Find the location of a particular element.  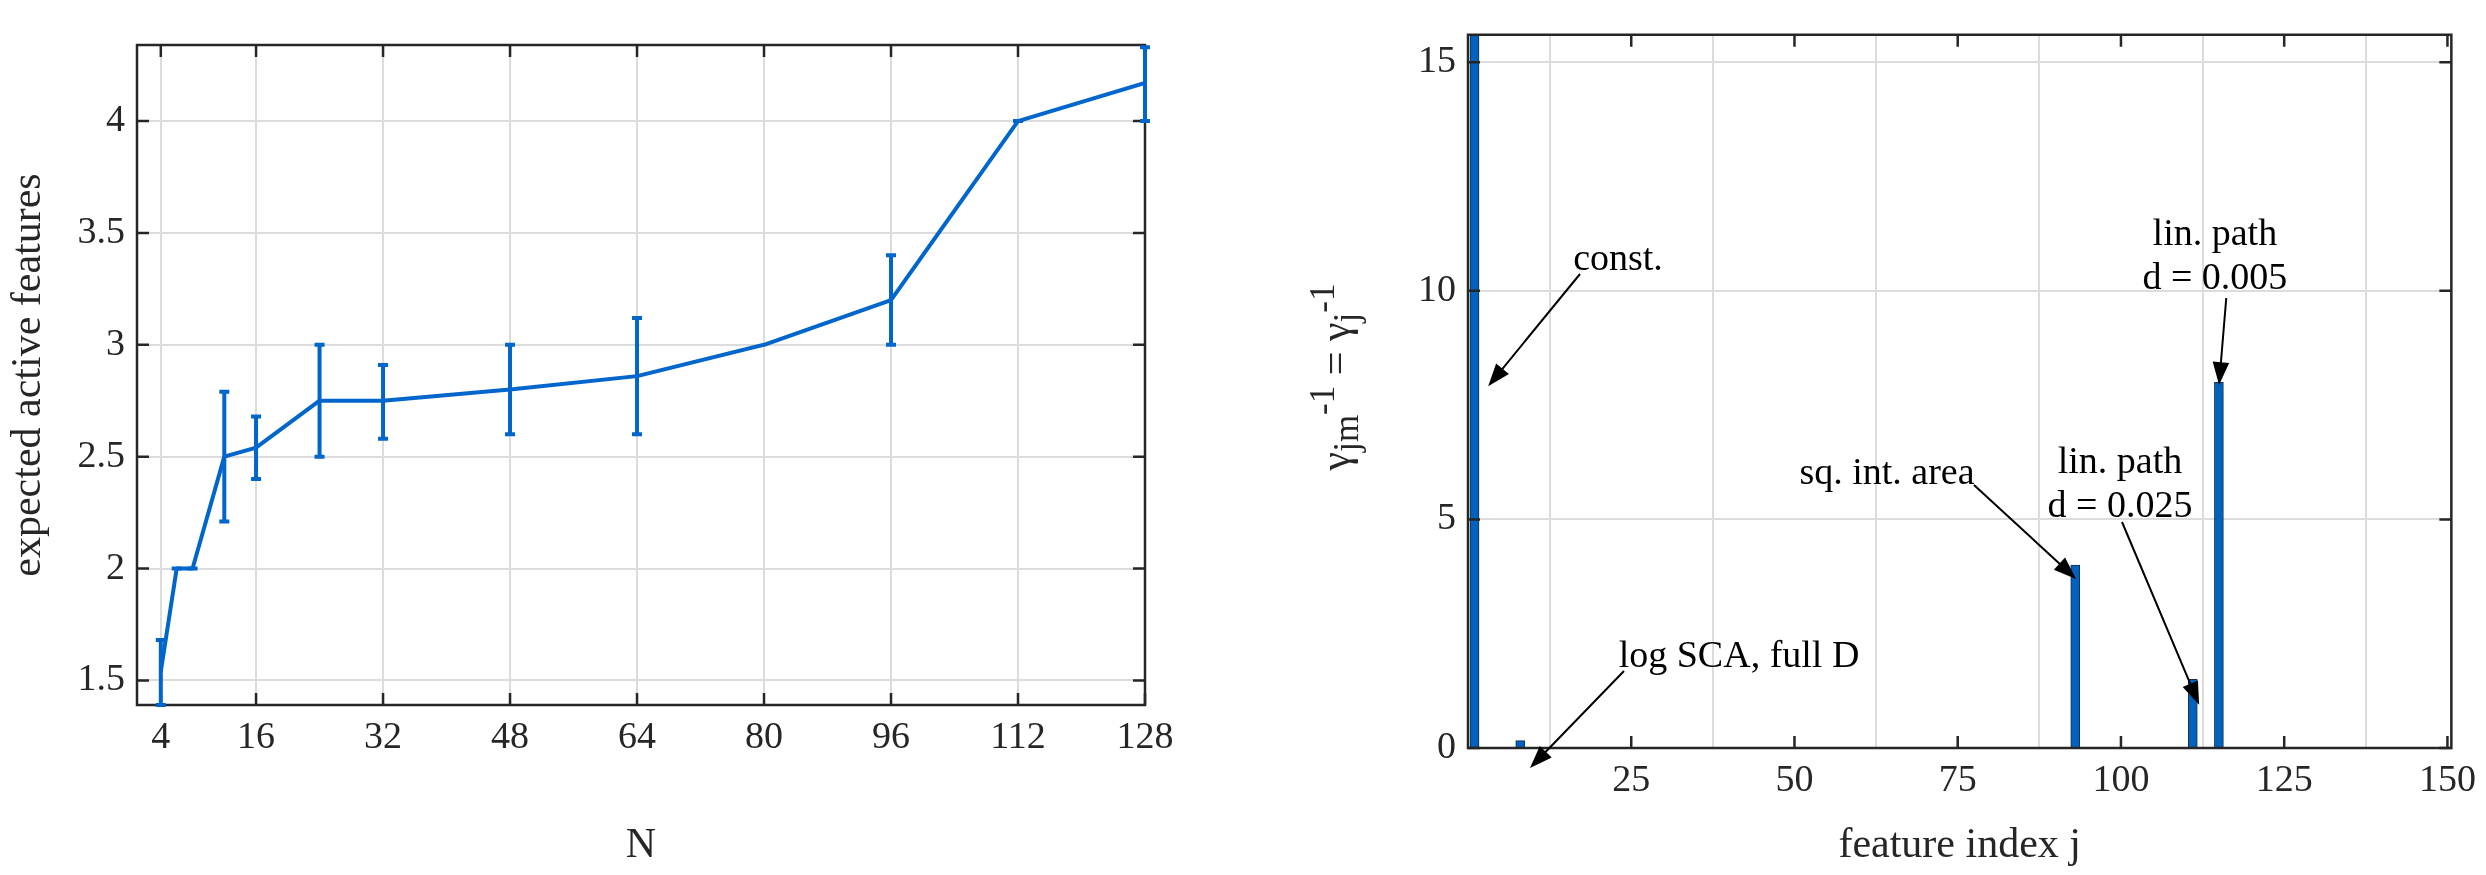

annotation: const. is located at coordinates (1618, 256).